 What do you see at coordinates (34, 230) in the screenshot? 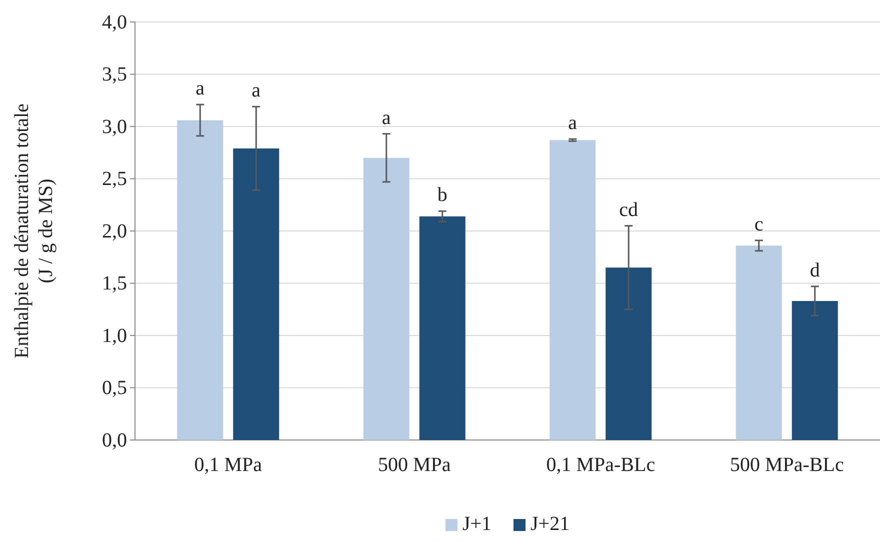
I see `y-axis-title: Enthalpie de dénaturation totale (J / g de MS)` at bounding box center [34, 230].